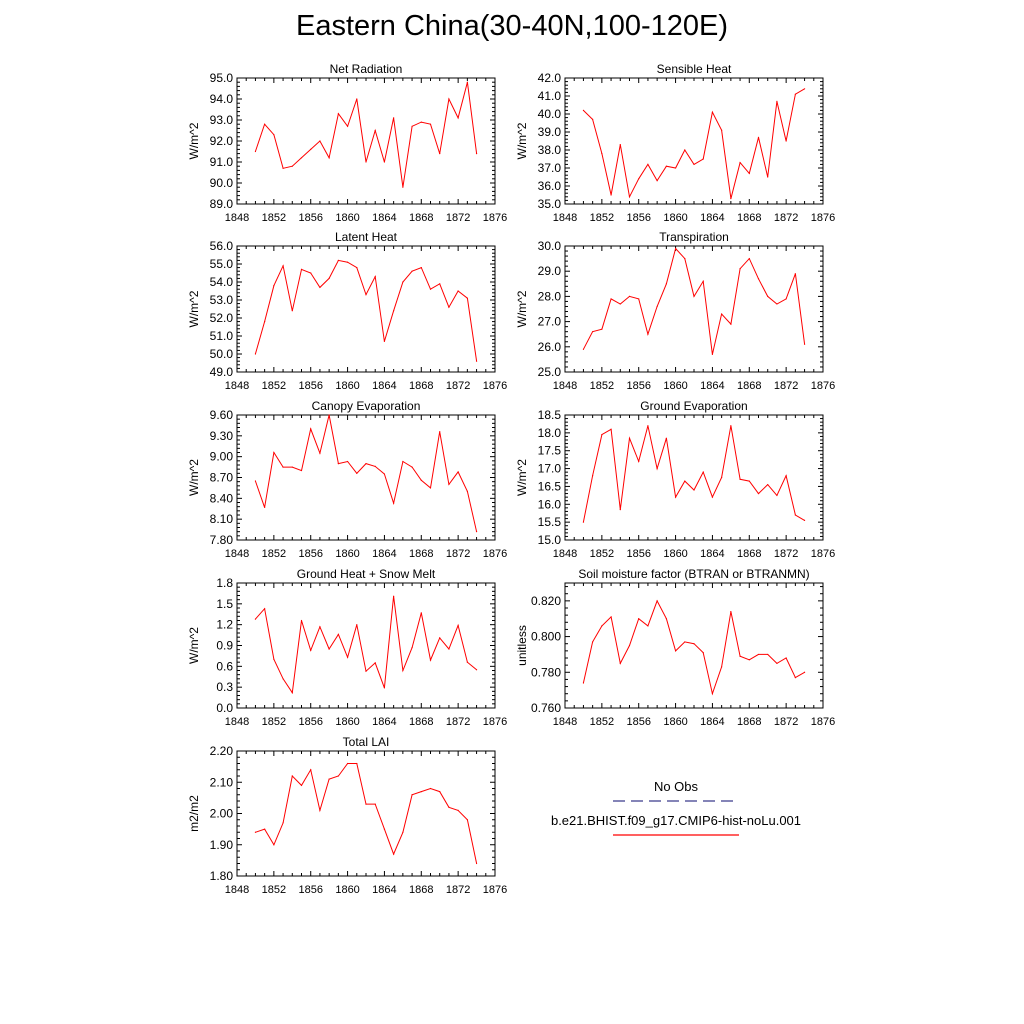 The width and height of the screenshot is (1024, 1024). I want to click on y-tick-label: 0.800, so click(546, 637).